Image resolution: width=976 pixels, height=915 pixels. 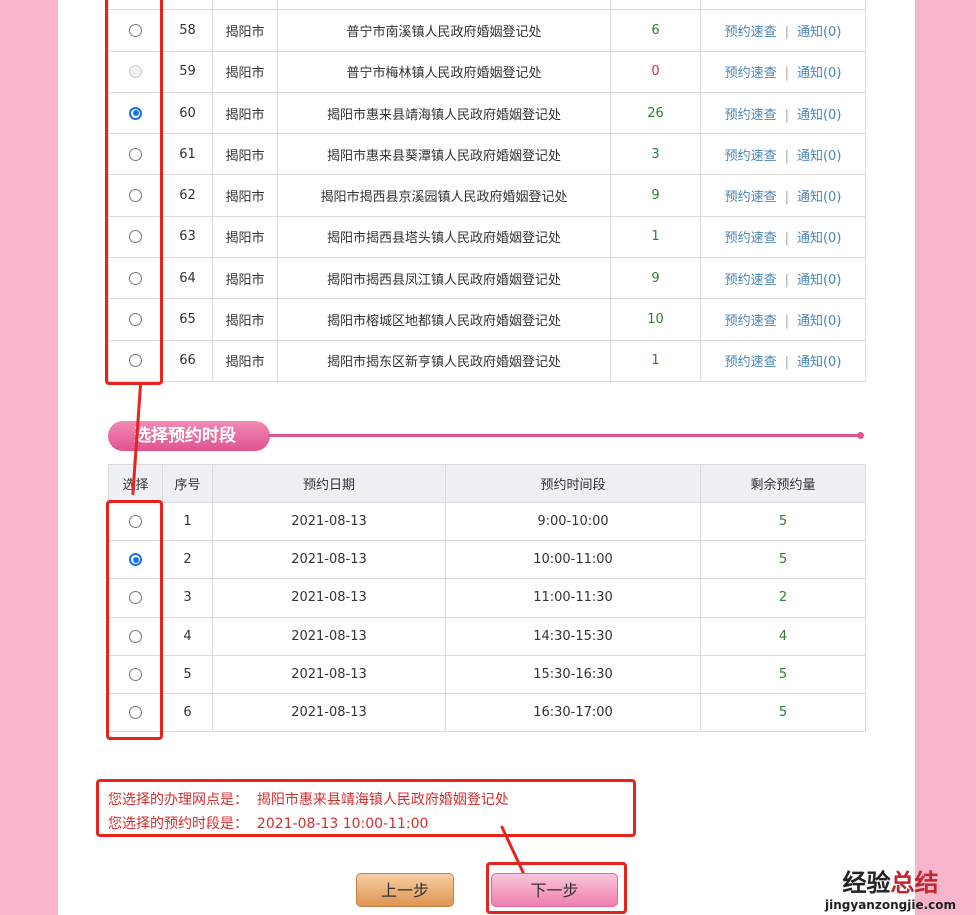 What do you see at coordinates (178, 800) in the screenshot?
I see `office-label: 您选择的办理网点是：` at bounding box center [178, 800].